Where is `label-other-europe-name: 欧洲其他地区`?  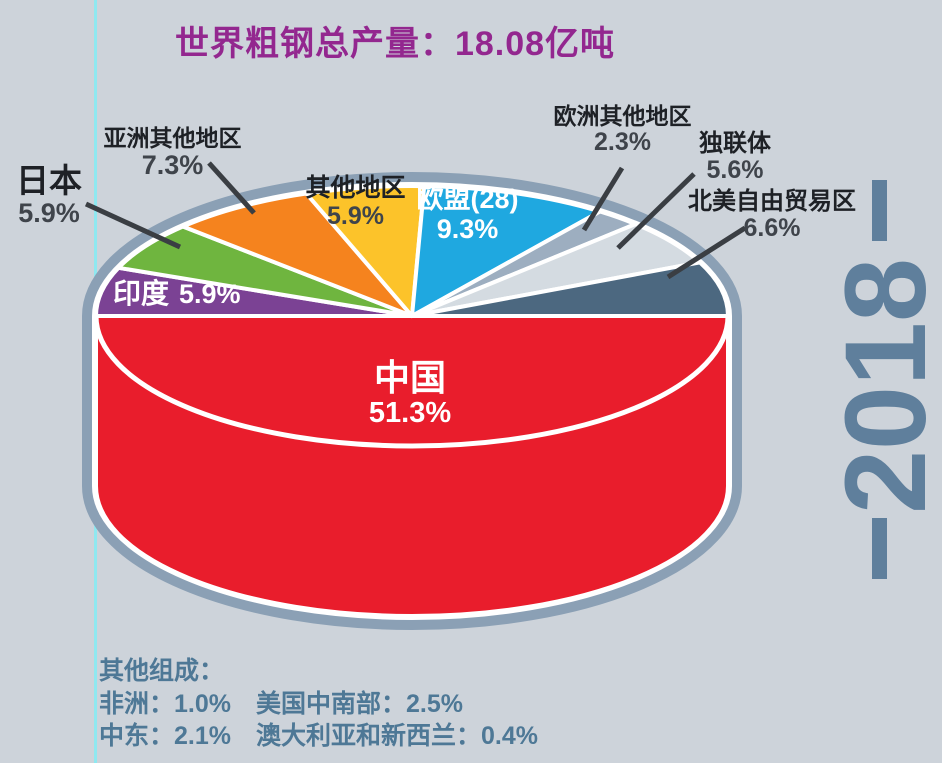 label-other-europe-name: 欧洲其他地区 is located at coordinates (622, 116).